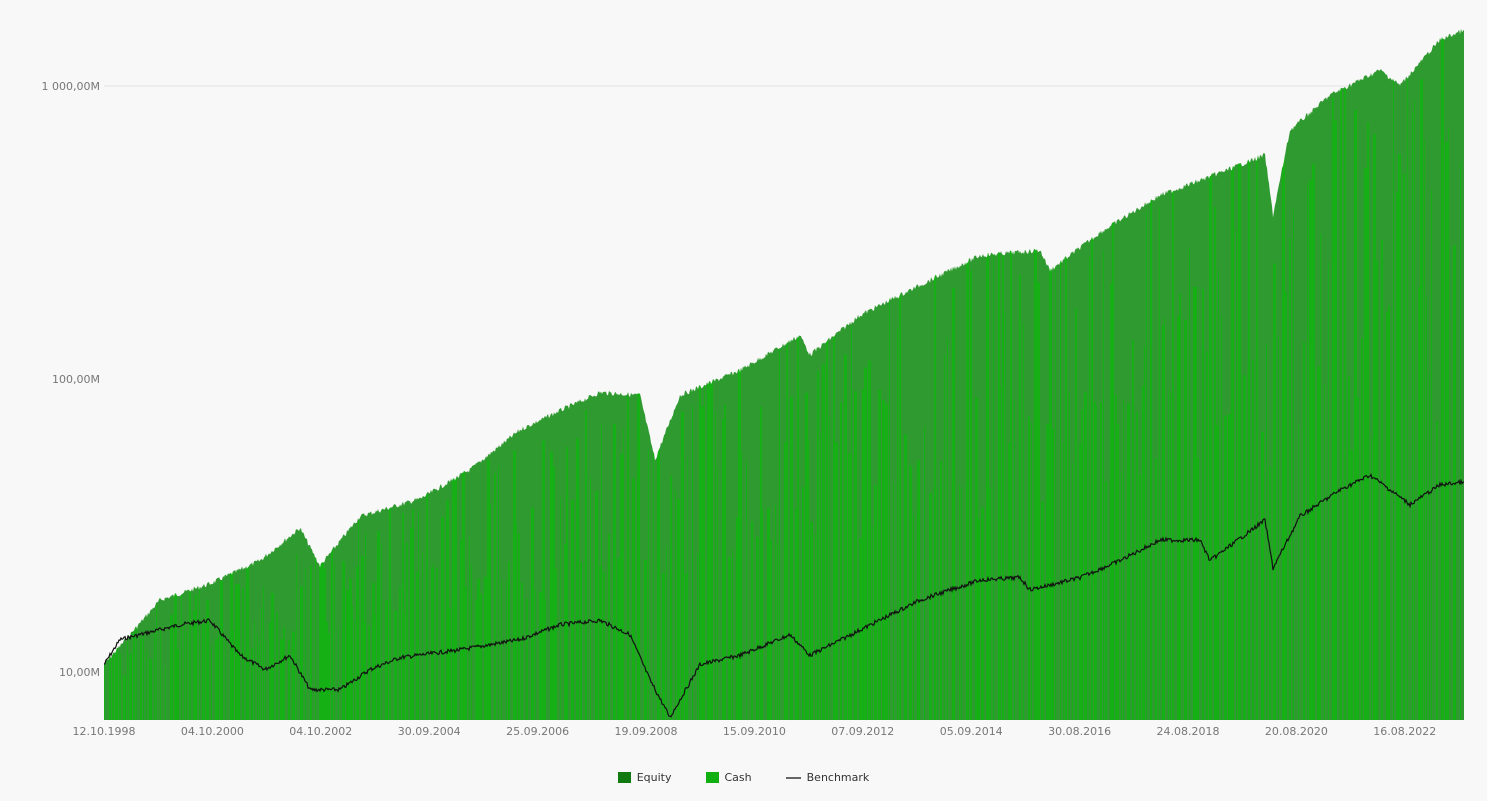 The width and height of the screenshot is (1487, 801). I want to click on x-tick-label: 25.09.2006, so click(537, 731).